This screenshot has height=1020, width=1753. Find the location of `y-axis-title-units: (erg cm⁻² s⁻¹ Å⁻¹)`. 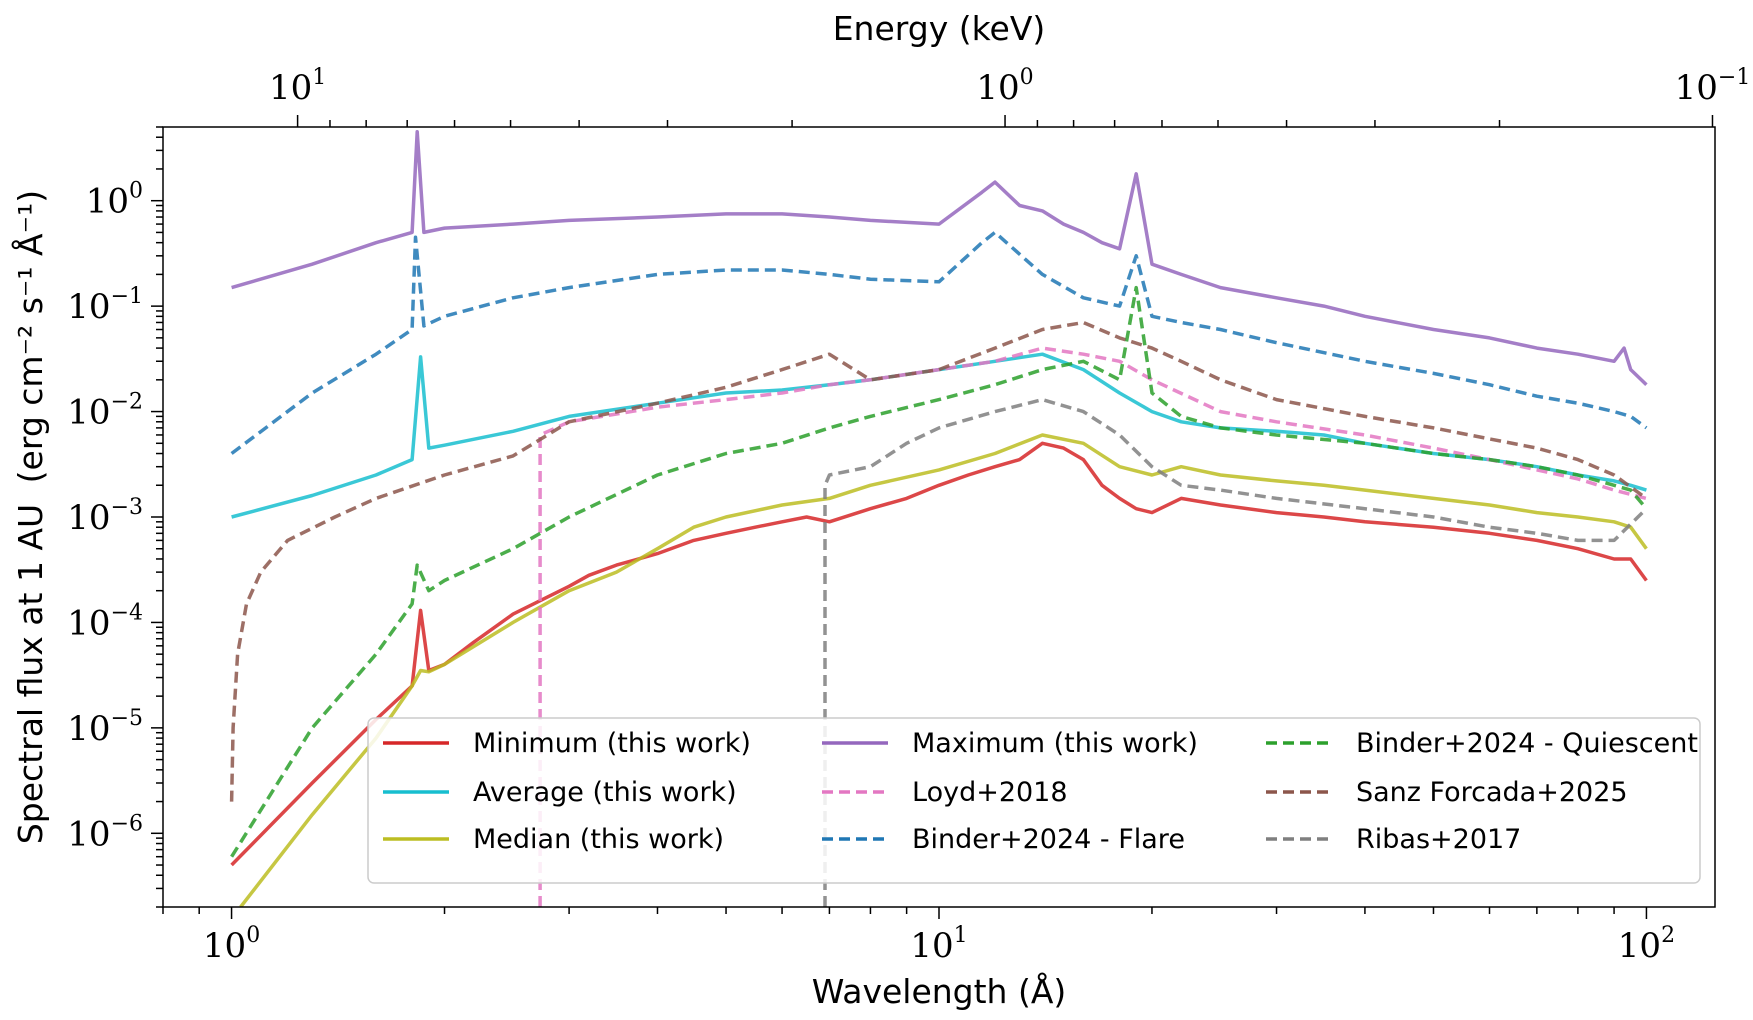

y-axis-title-units: (erg cm⁻² s⁻¹ Å⁻¹) is located at coordinates (30, 336).